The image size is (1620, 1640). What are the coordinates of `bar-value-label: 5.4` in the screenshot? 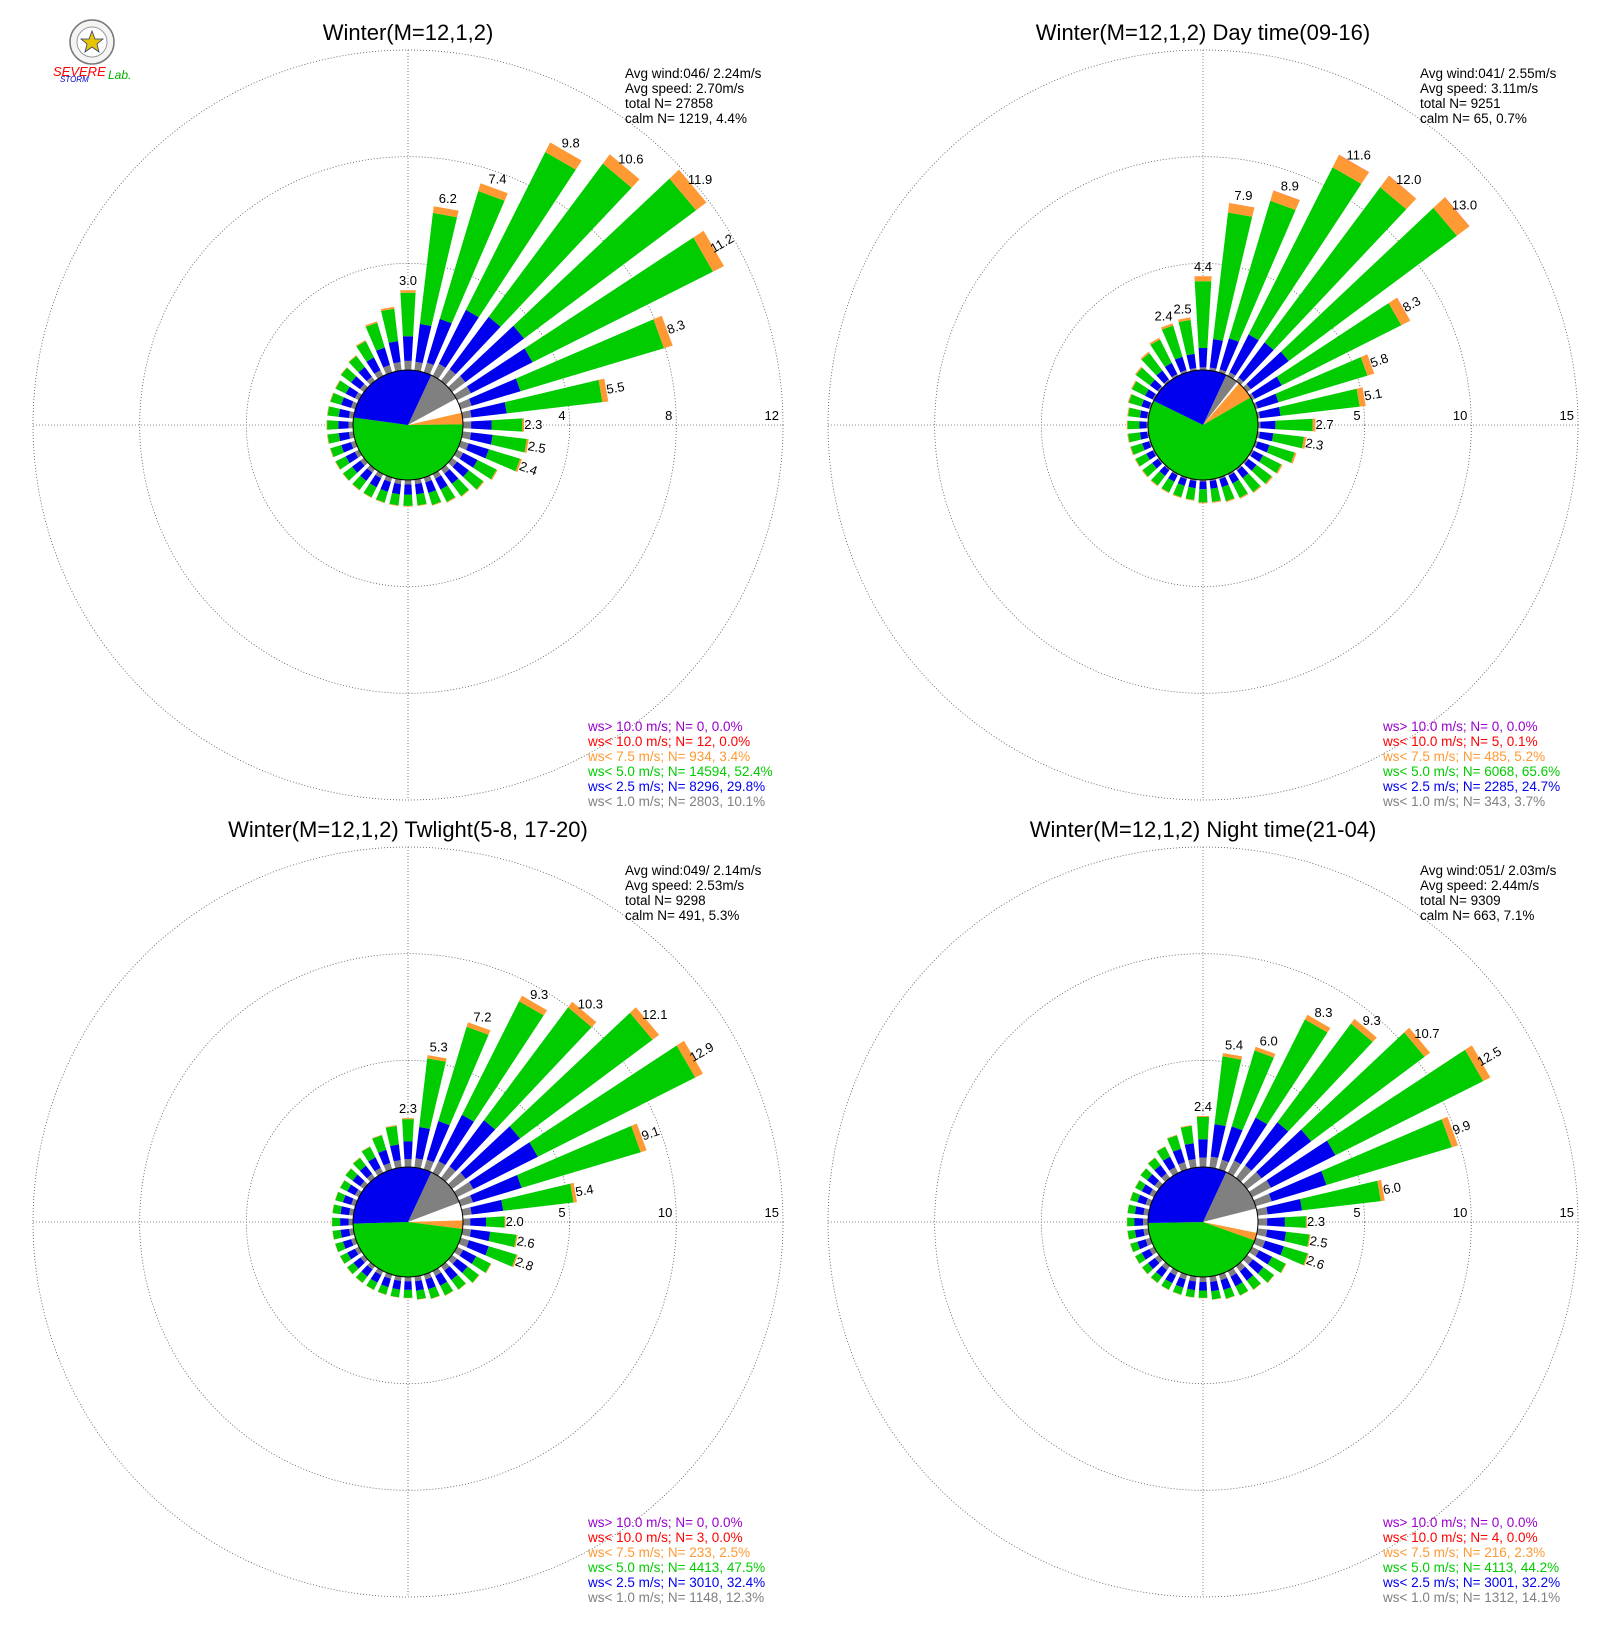 It's located at (584, 1190).